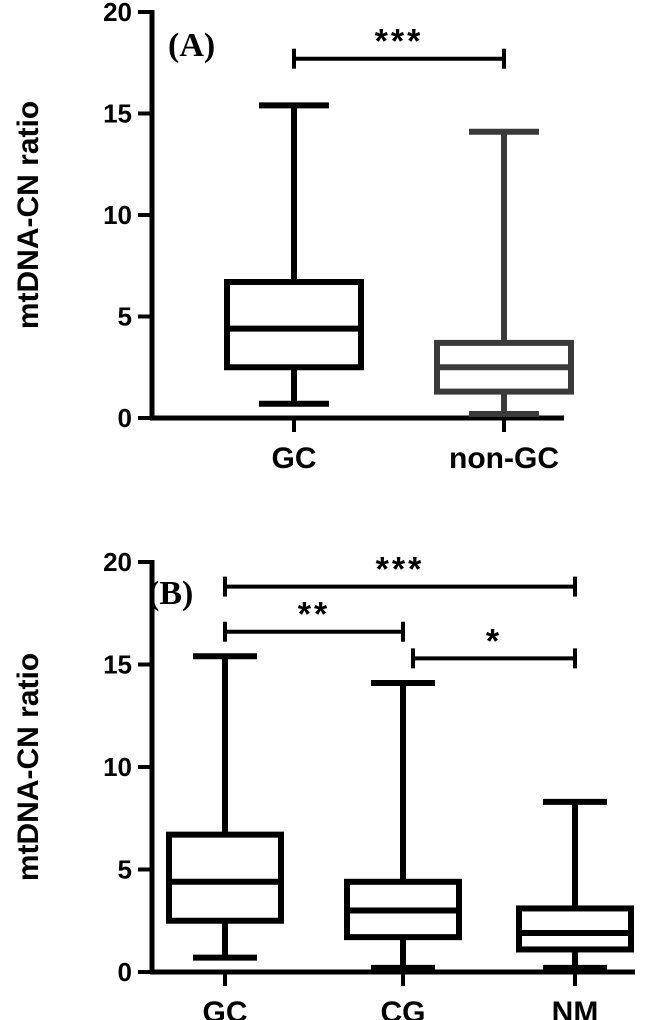 The width and height of the screenshot is (661, 1020). What do you see at coordinates (191, 45) in the screenshot?
I see `panel-label: (A)` at bounding box center [191, 45].